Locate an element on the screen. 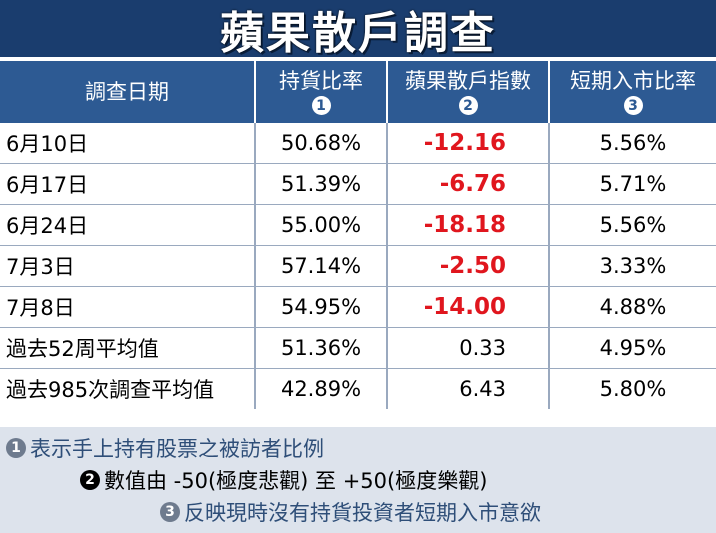 The height and width of the screenshot is (533, 716). header-label: 短期入市比率 is located at coordinates (633, 80).